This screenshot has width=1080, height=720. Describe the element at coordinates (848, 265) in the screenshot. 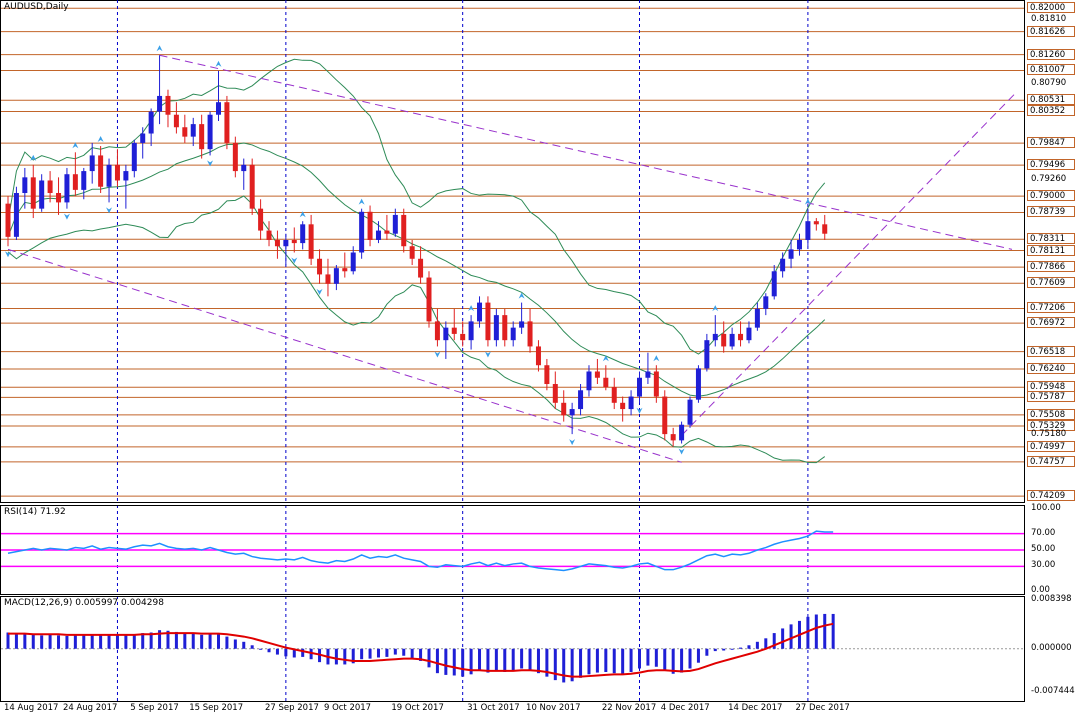

I see `trend-support-line` at that location.